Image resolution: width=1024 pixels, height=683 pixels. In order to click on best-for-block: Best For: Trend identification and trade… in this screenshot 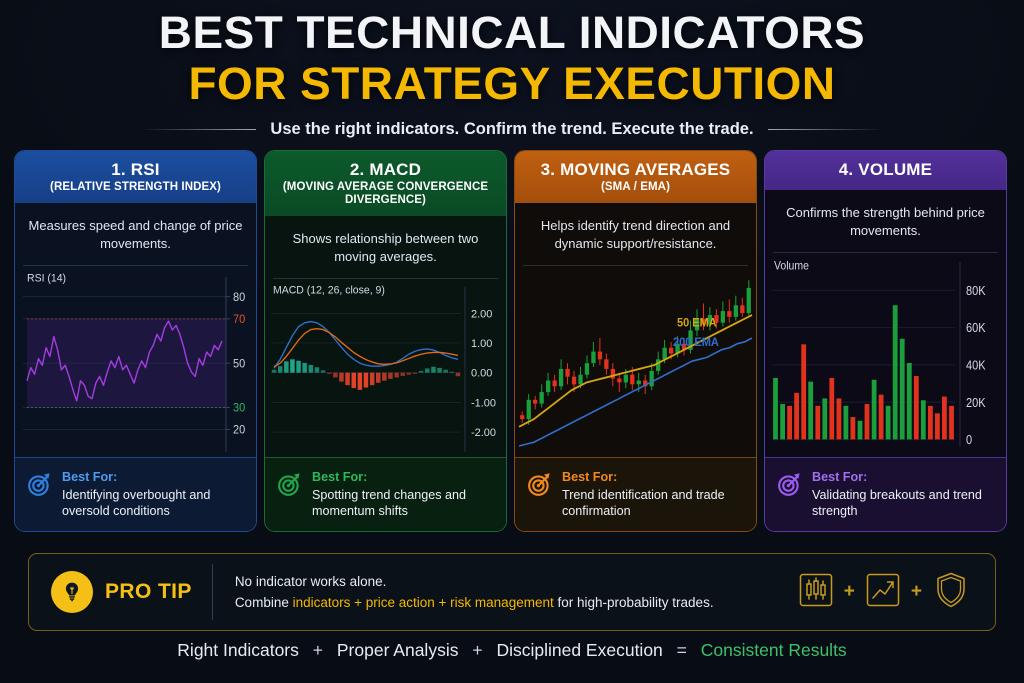, I will do `click(654, 494)`.